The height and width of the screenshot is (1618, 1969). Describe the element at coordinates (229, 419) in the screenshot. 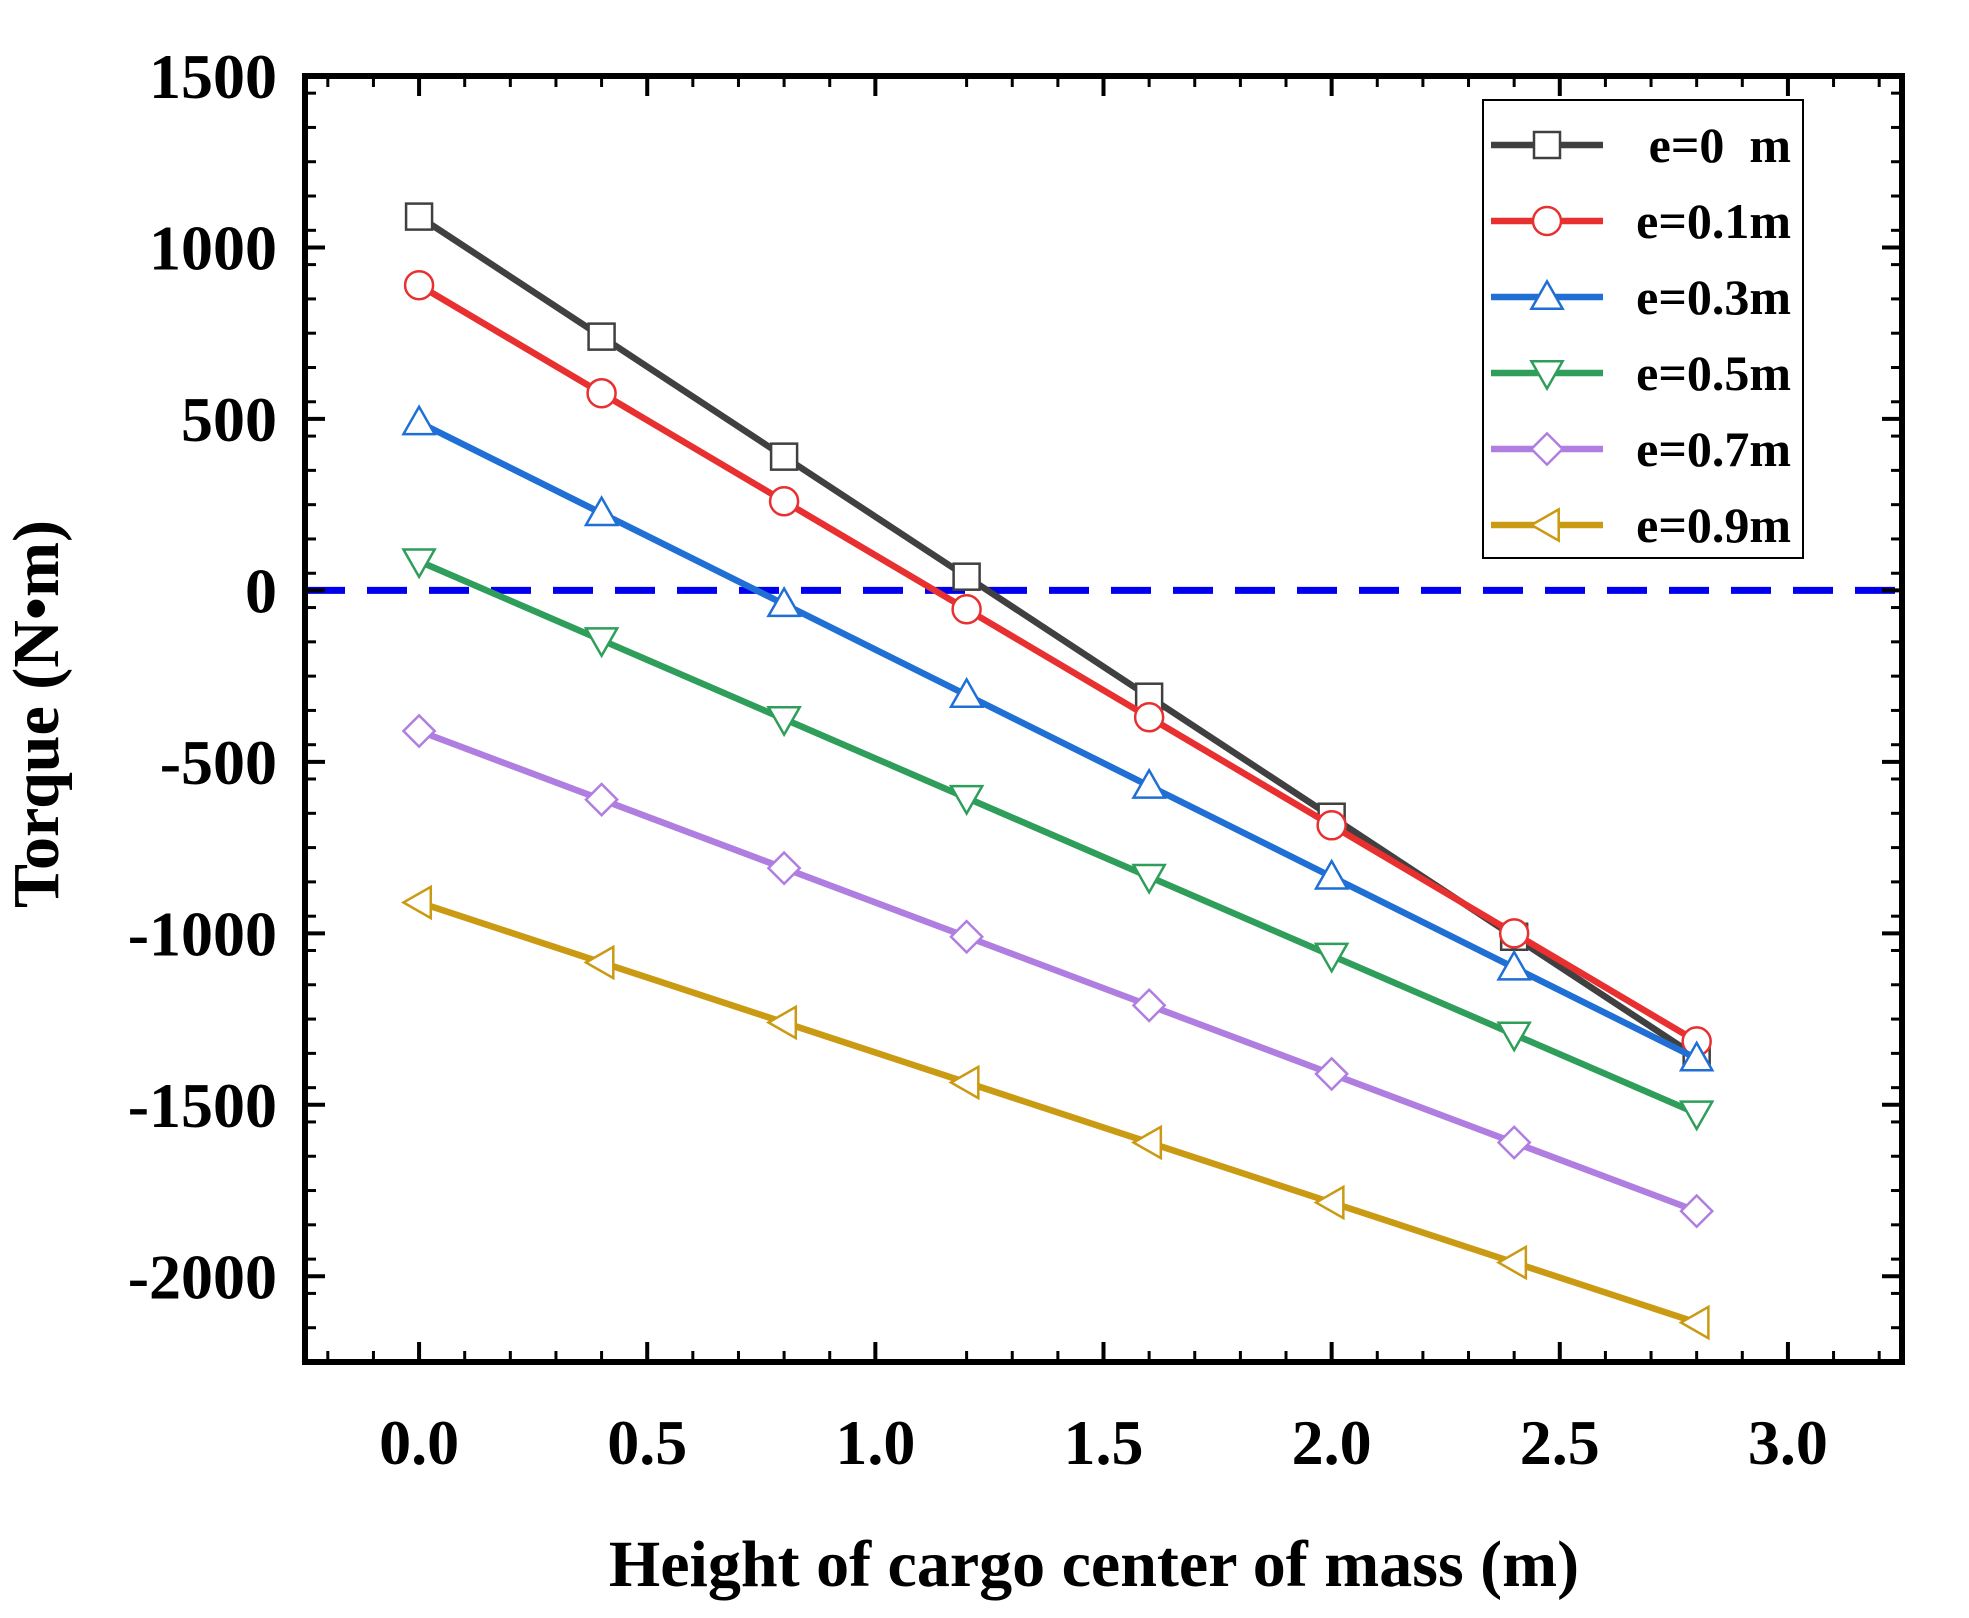

I see `y-tick-label: 500` at that location.